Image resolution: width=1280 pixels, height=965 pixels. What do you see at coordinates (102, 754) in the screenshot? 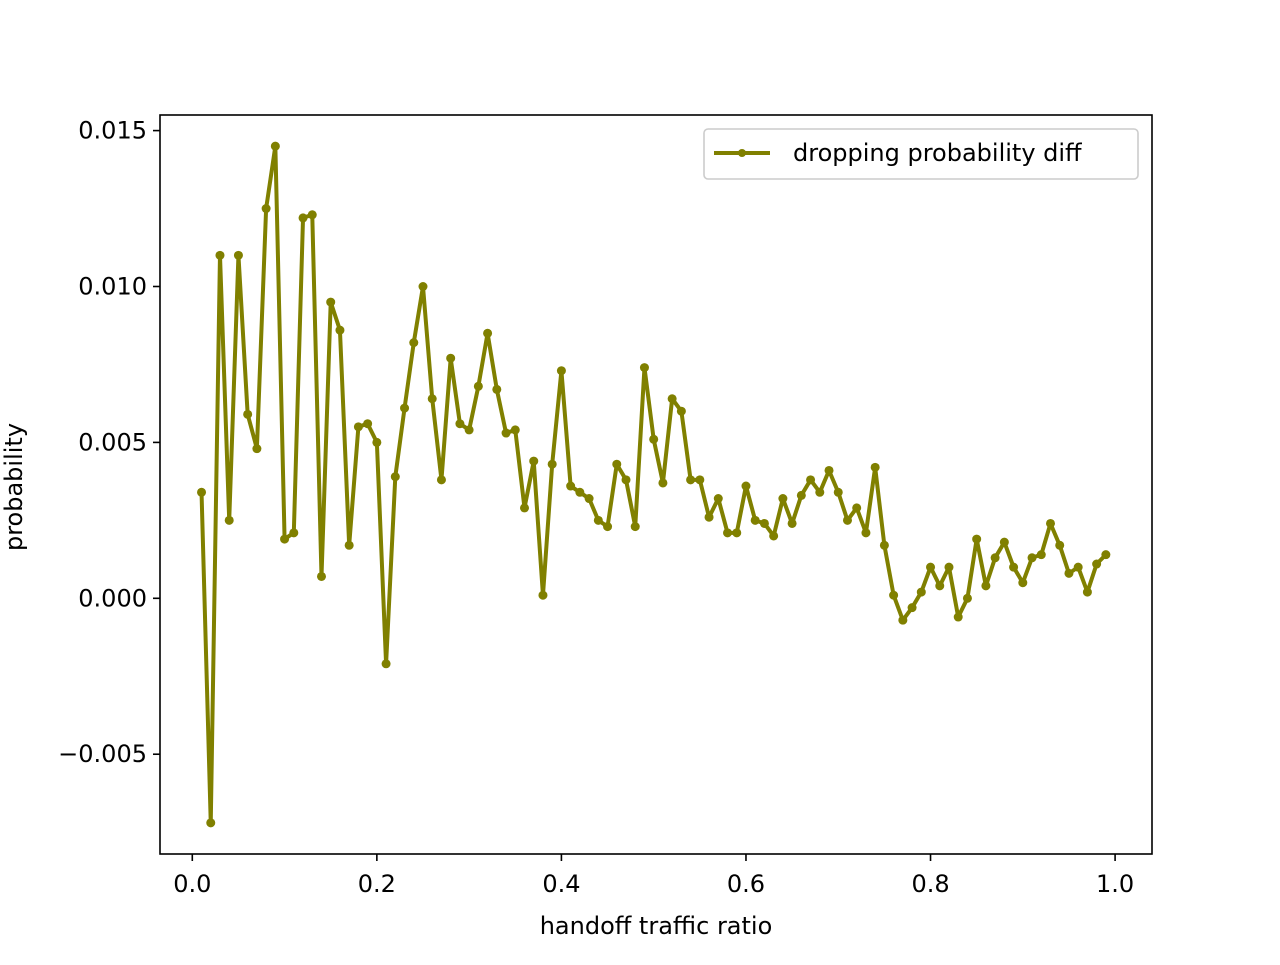
I see `y-tick-label: −0.005` at bounding box center [102, 754].